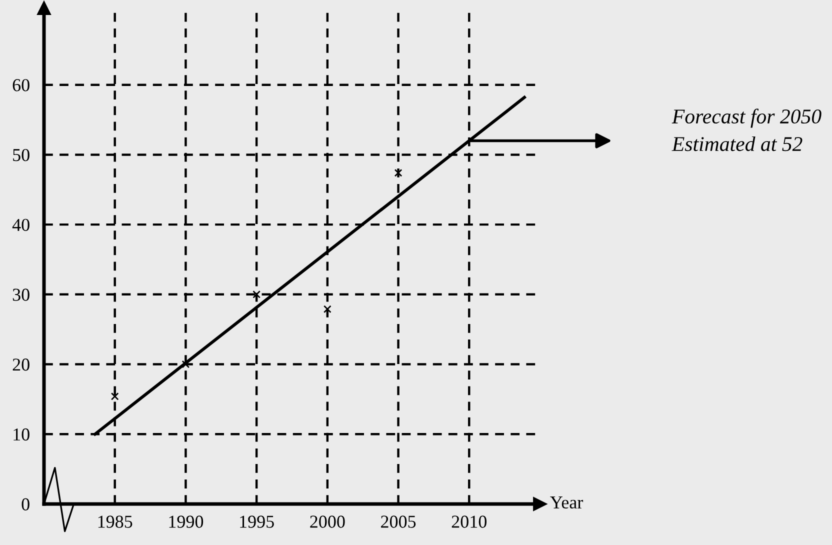 Image resolution: width=832 pixels, height=545 pixels. What do you see at coordinates (21, 85) in the screenshot?
I see `y-tick-label: 60` at bounding box center [21, 85].